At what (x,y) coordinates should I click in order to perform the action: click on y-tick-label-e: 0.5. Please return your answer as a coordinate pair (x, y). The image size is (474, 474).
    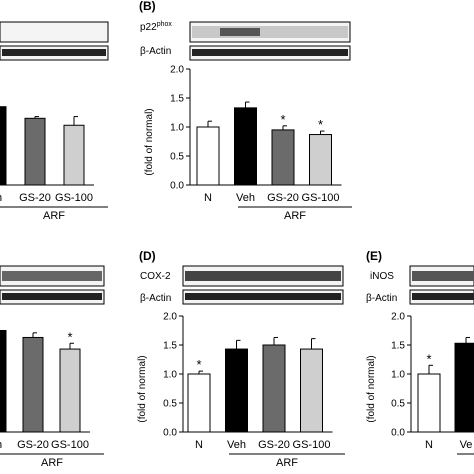
    Looking at the image, I should click on (398, 404).